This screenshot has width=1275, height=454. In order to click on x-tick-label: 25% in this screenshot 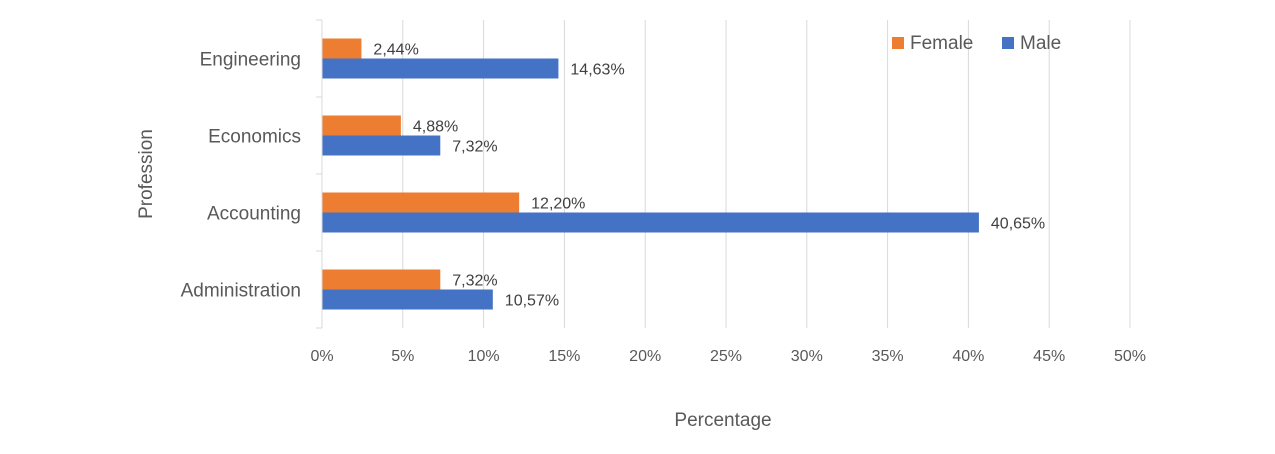, I will do `click(726, 356)`.